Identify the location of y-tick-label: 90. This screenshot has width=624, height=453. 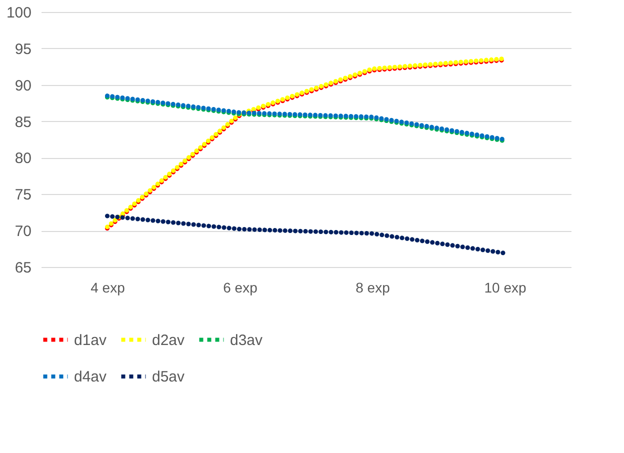
(23, 85).